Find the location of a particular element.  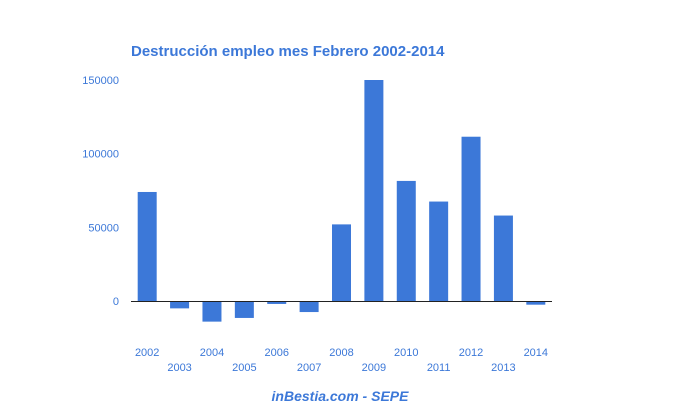

bar-2002 is located at coordinates (147, 246).